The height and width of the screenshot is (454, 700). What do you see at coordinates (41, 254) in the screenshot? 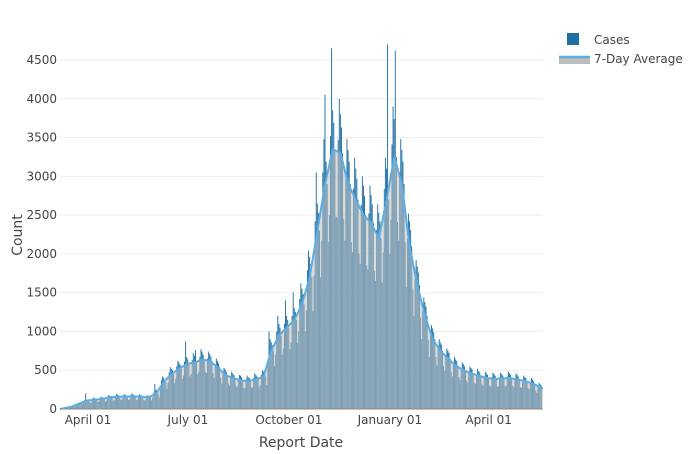
I see `y-tick-label: 2000` at bounding box center [41, 254].